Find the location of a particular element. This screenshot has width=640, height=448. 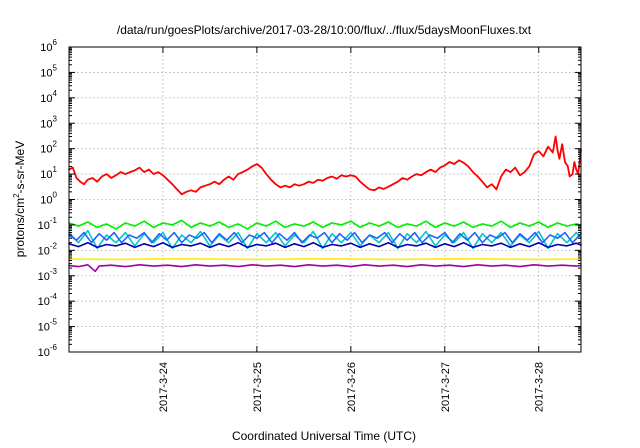

y-tick-label-exponent: 4 is located at coordinates (55, 93).